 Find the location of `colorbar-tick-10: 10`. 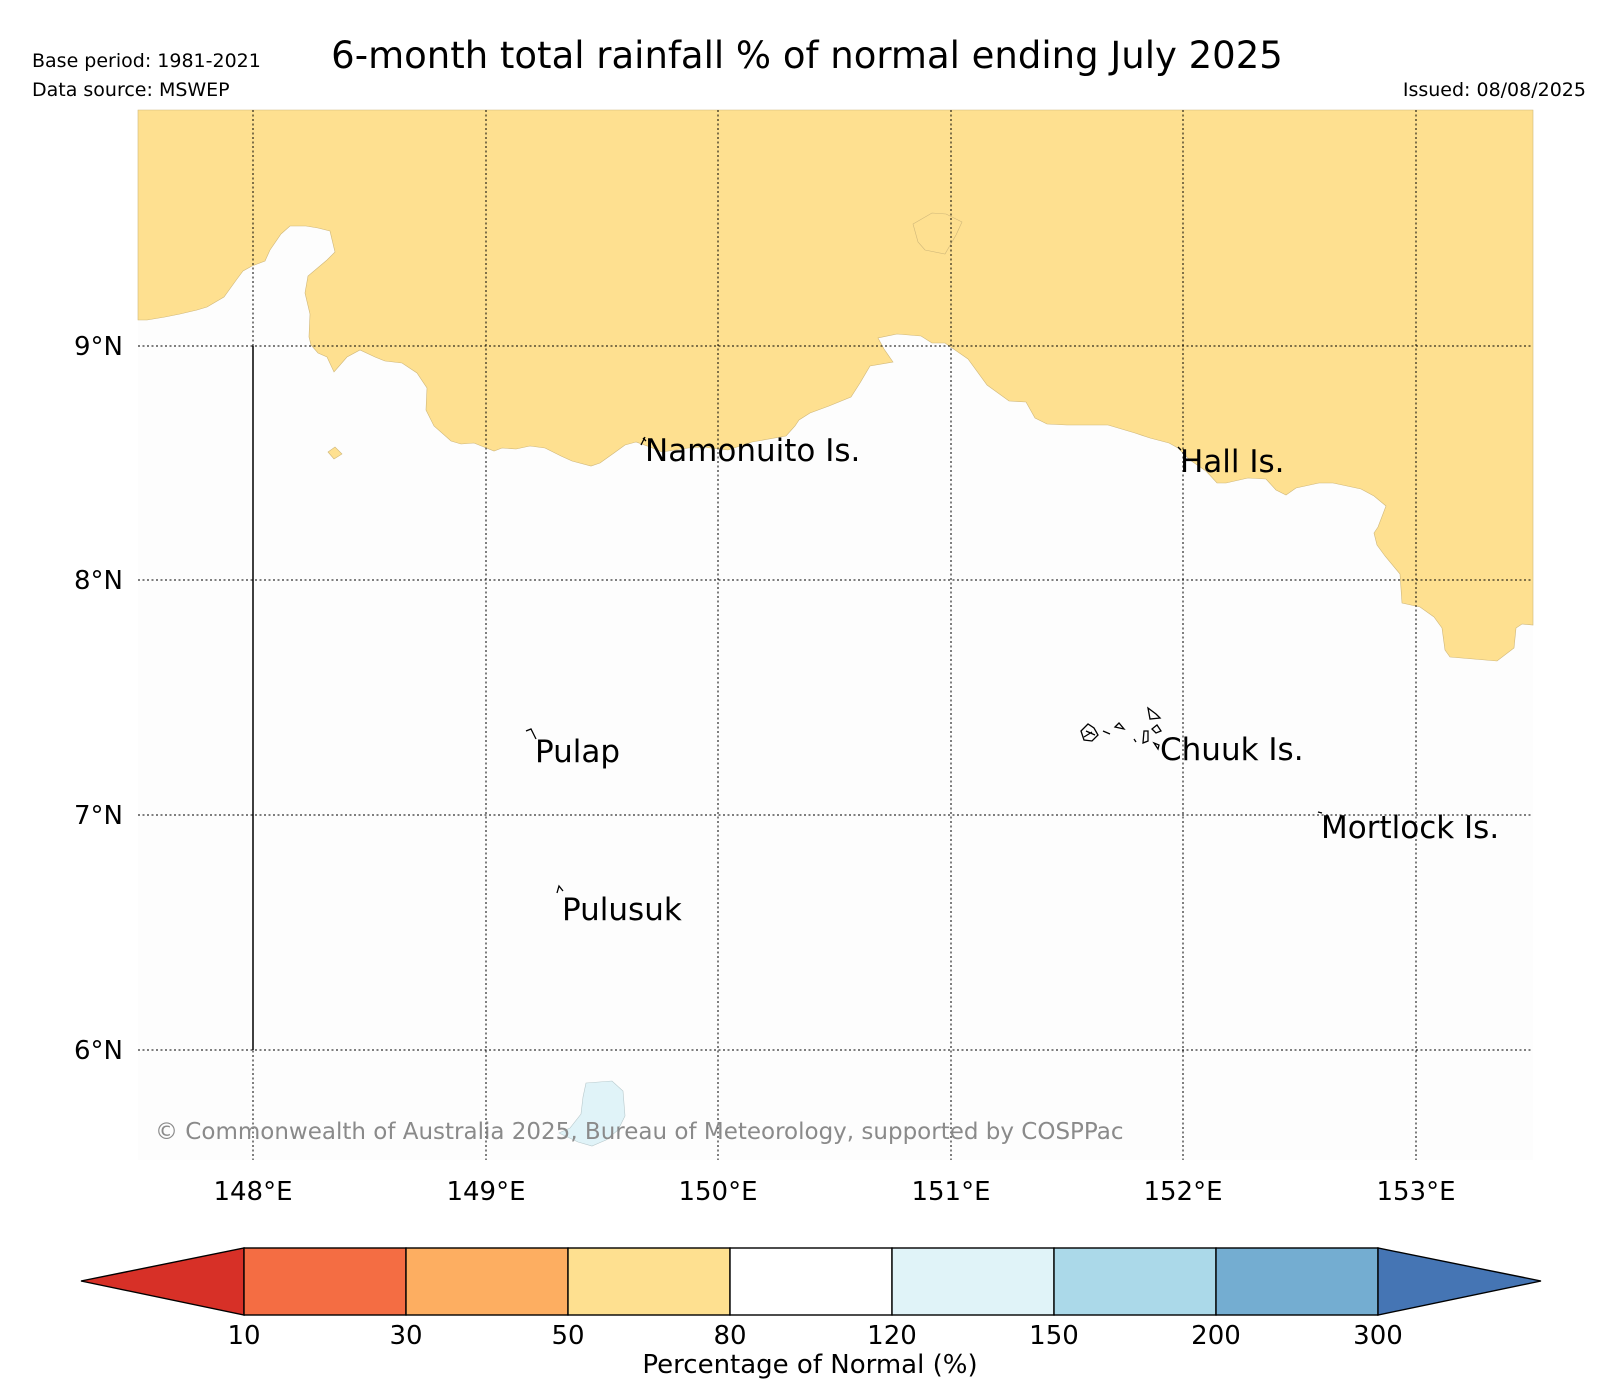

colorbar-tick-10: 10 is located at coordinates (243, 1336).